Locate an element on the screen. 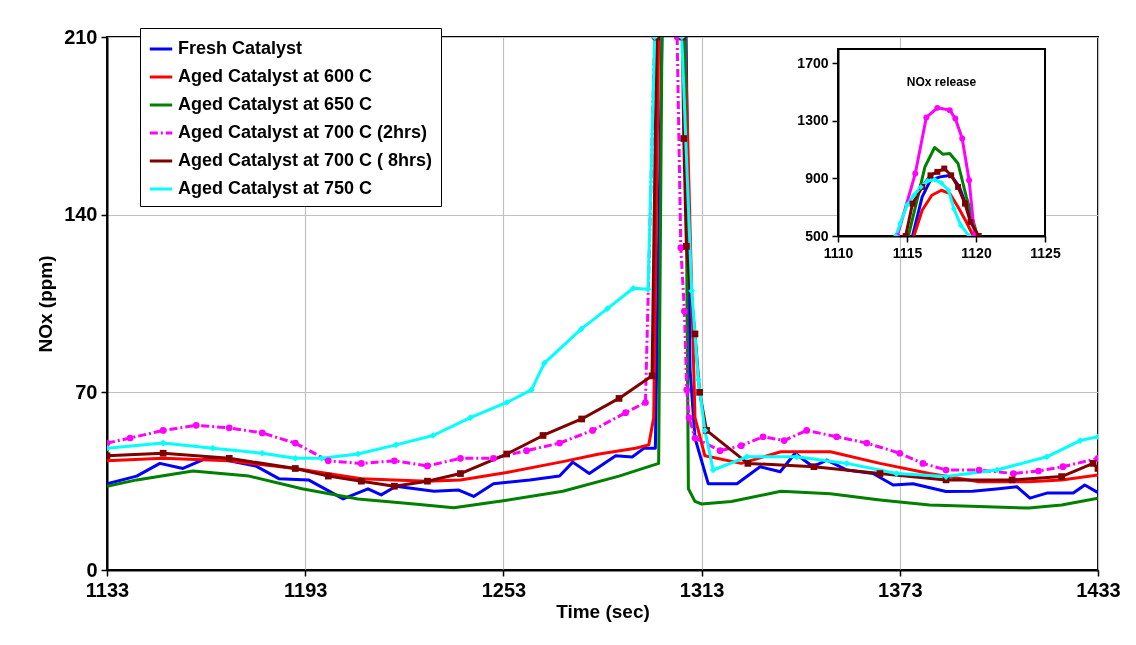  y-tick-label: 0 is located at coordinates (92, 569).